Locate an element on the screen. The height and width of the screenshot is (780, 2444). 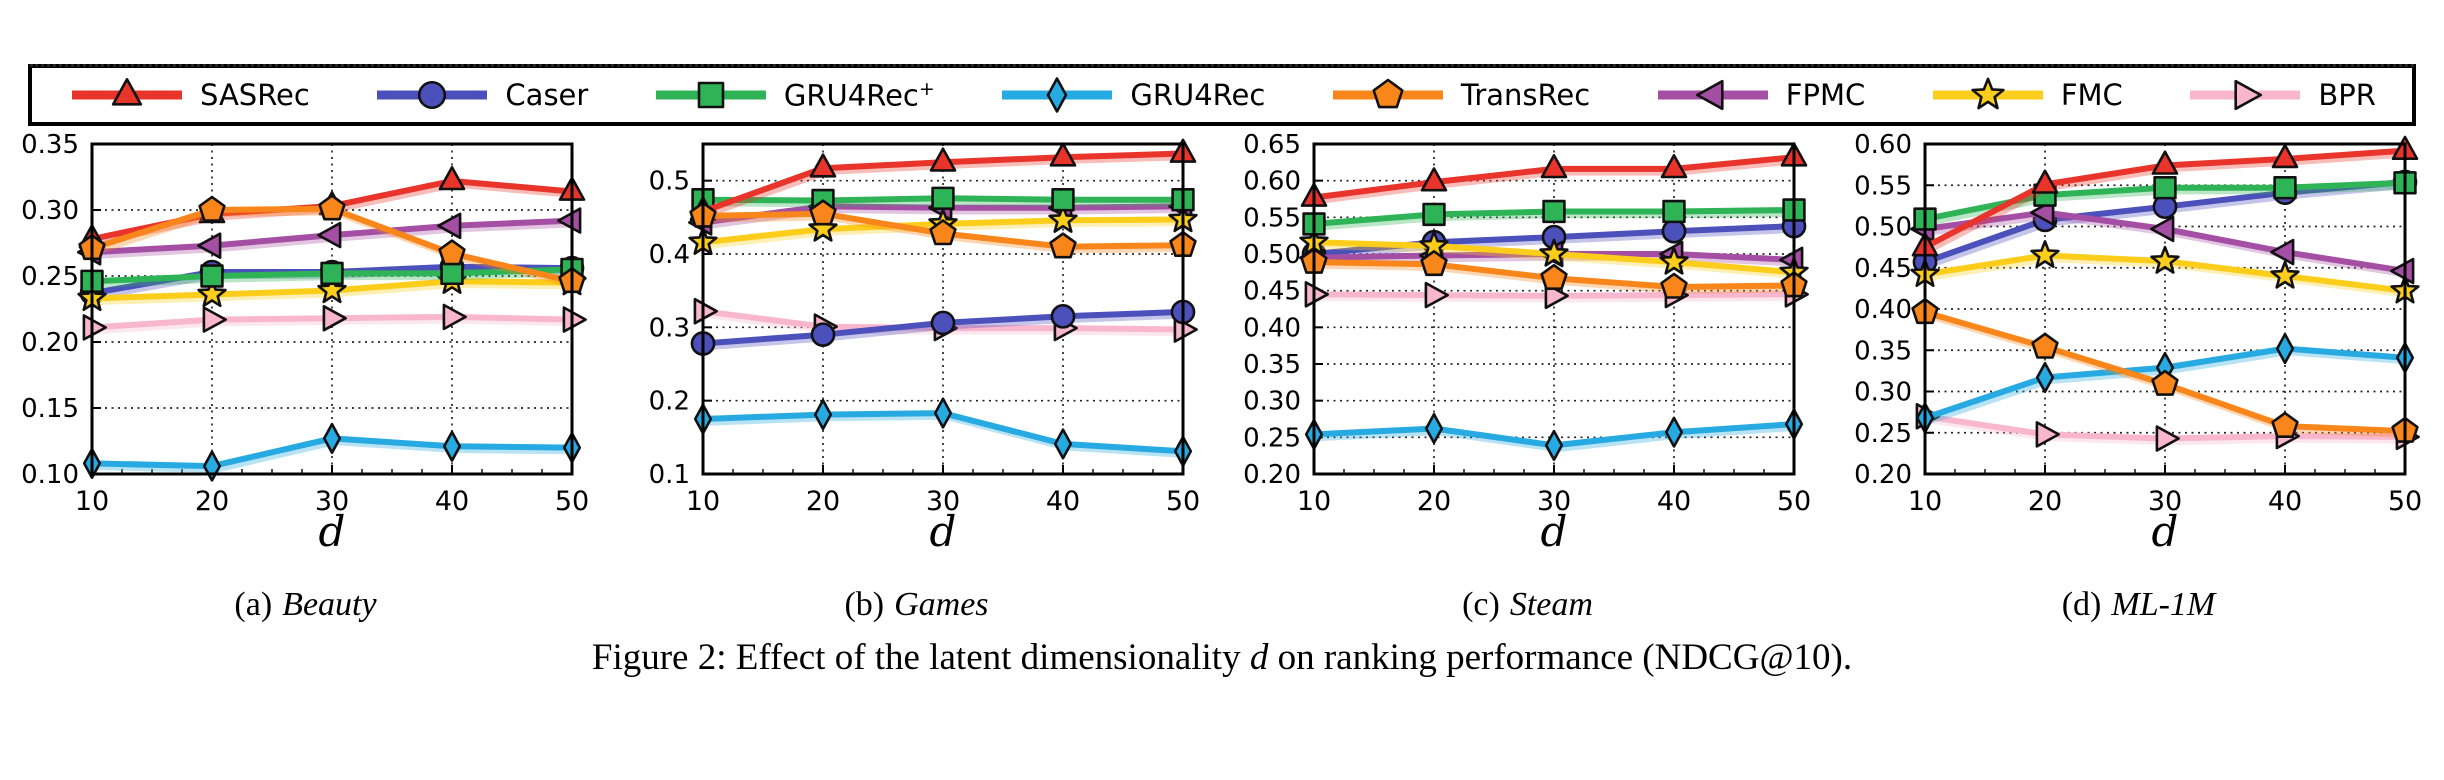
x-tick-label: 20 is located at coordinates (211, 501).